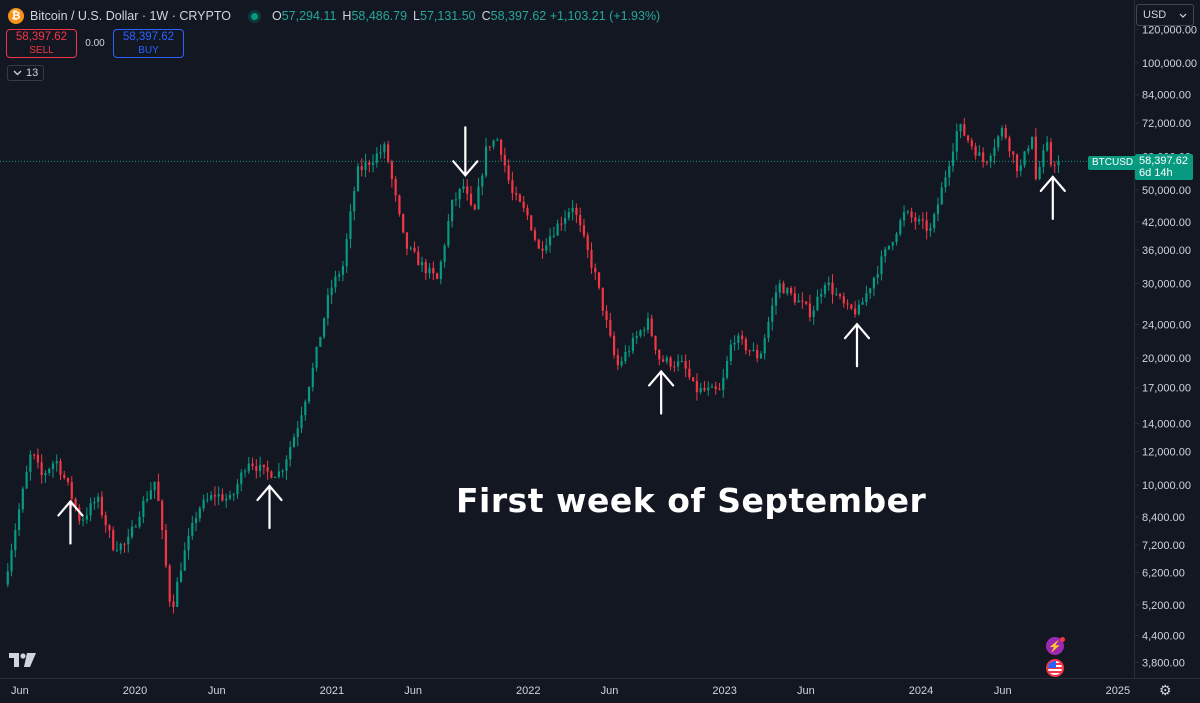  Describe the element at coordinates (41, 50) in the screenshot. I see `sell-label: SELL` at that location.